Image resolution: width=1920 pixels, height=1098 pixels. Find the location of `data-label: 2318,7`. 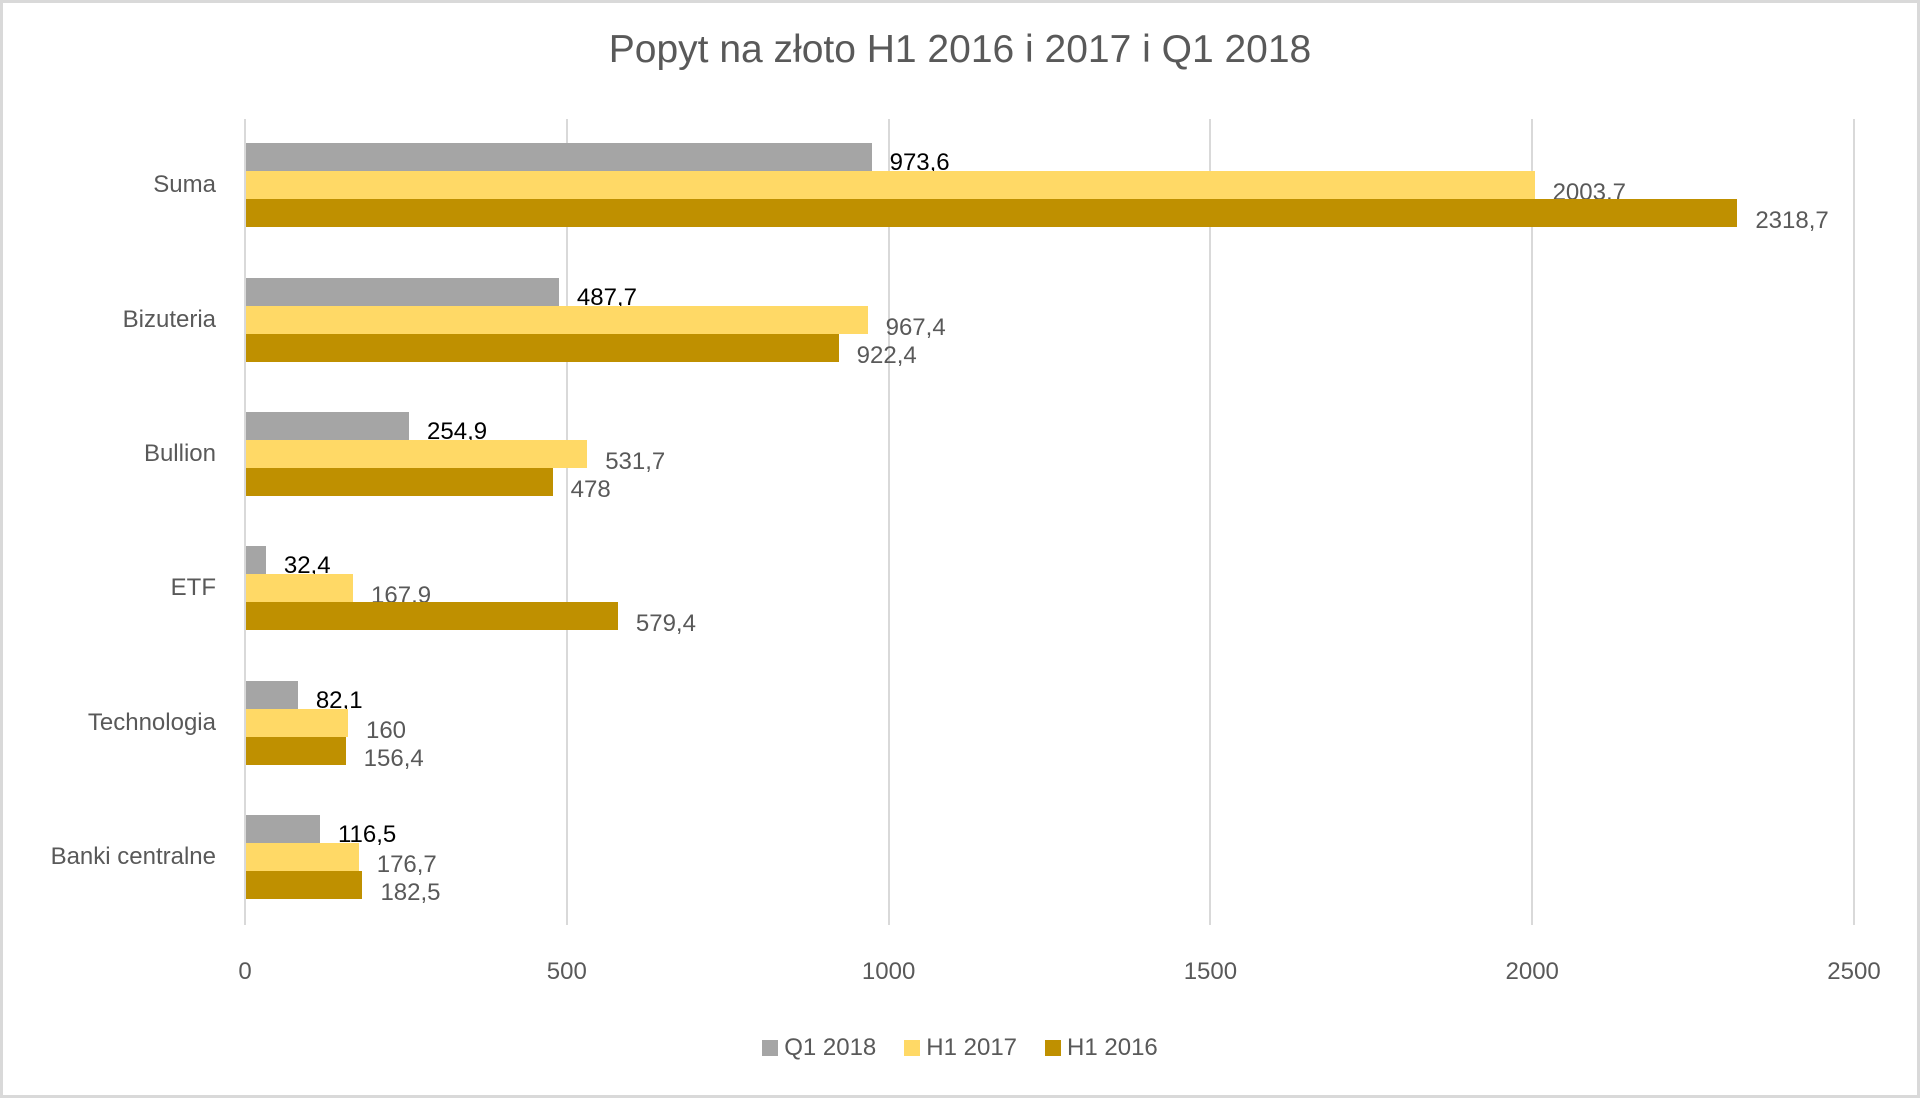

data-label: 2318,7 is located at coordinates (1792, 221).